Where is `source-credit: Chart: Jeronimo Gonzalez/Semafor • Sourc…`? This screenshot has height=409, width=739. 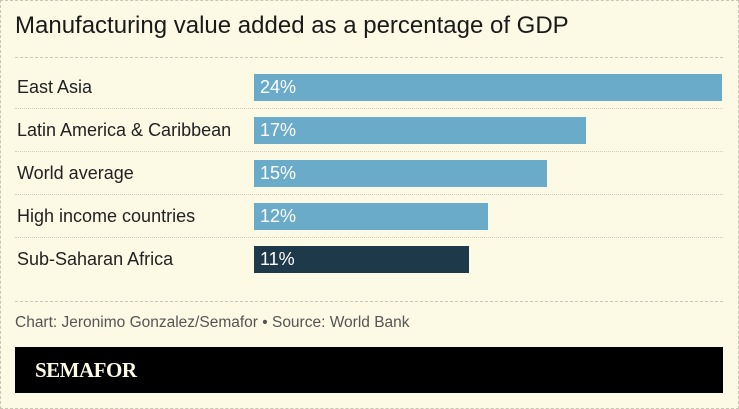 source-credit: Chart: Jeronimo Gonzalez/Semafor • Sourc… is located at coordinates (212, 322).